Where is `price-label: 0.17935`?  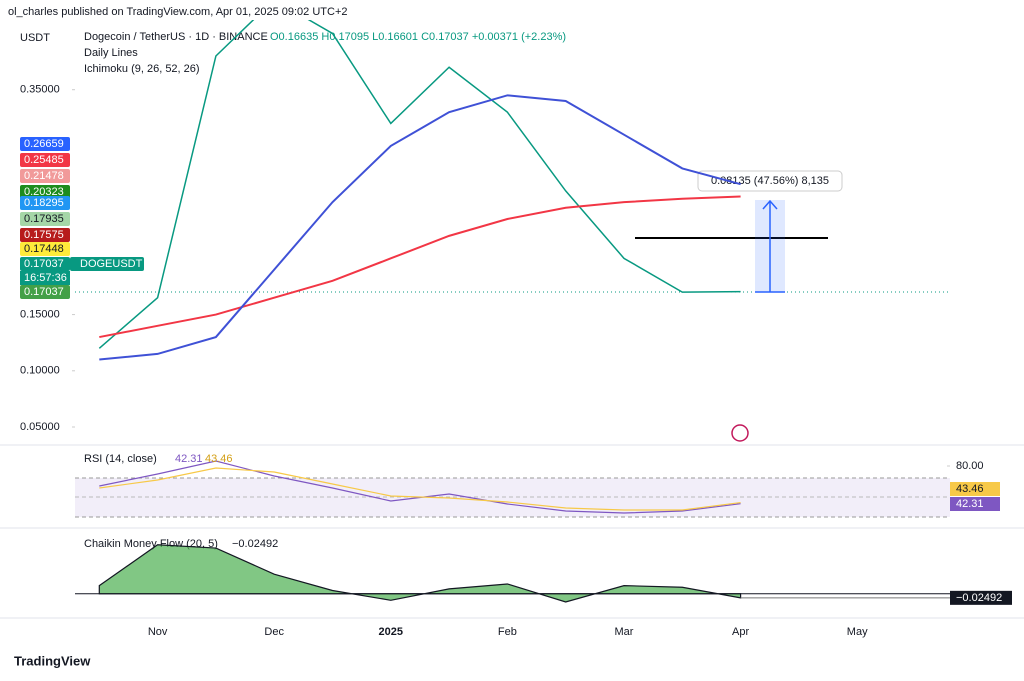 price-label: 0.17935 is located at coordinates (44, 219).